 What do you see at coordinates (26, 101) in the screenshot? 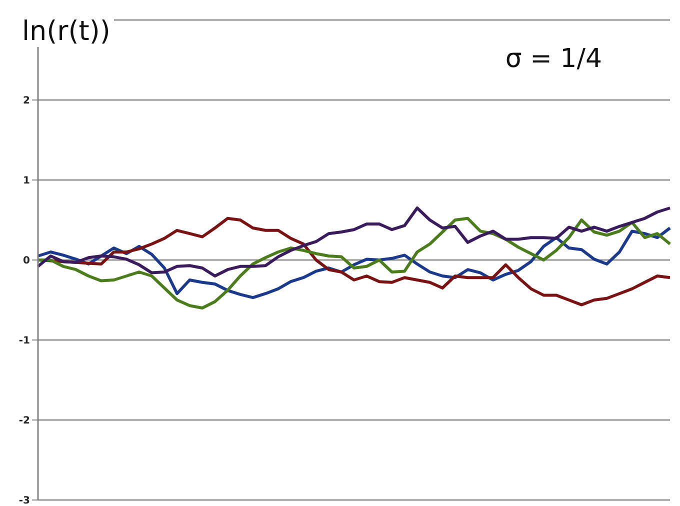
I see `y-tick-label: 2` at bounding box center [26, 101].